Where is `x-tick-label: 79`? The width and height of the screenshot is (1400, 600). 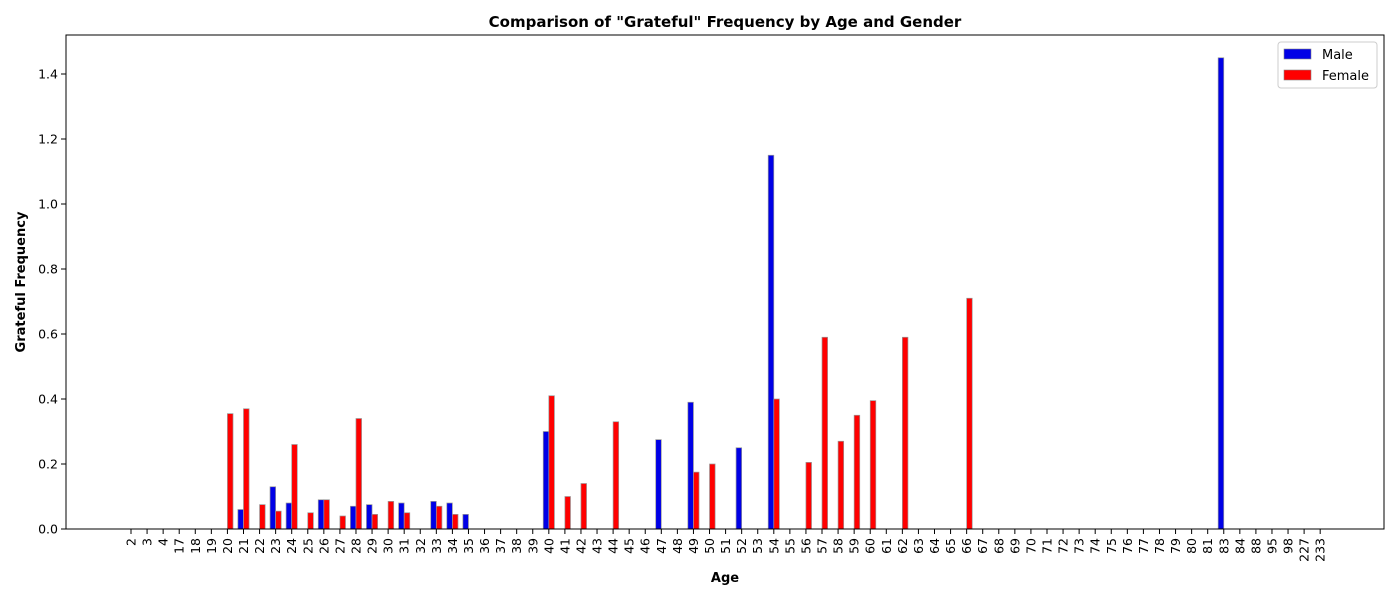
x-tick-label: 79 is located at coordinates (1175, 546).